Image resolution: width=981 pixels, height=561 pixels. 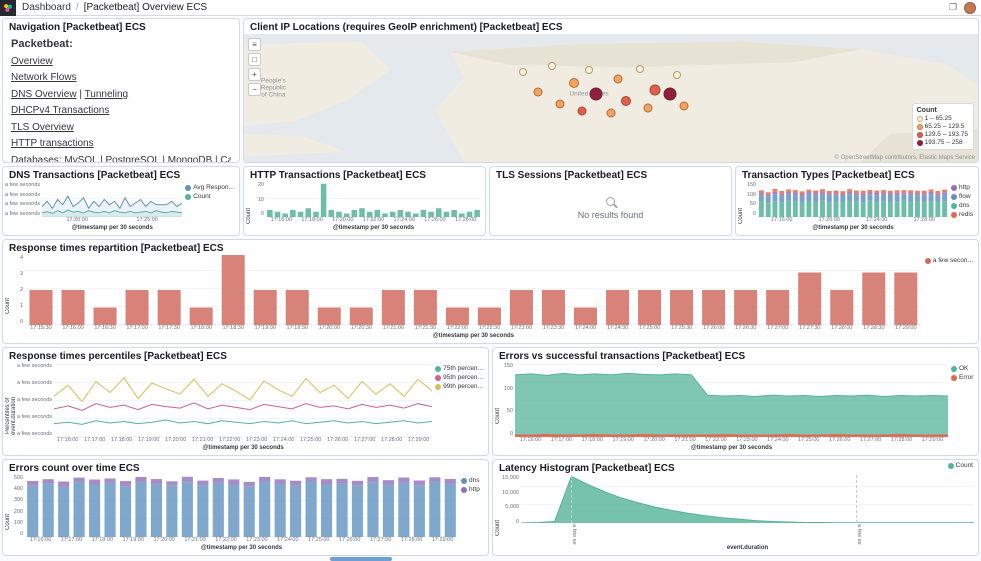 What do you see at coordinates (132, 158) in the screenshot?
I see `nav-link: PostgreSQL` at bounding box center [132, 158].